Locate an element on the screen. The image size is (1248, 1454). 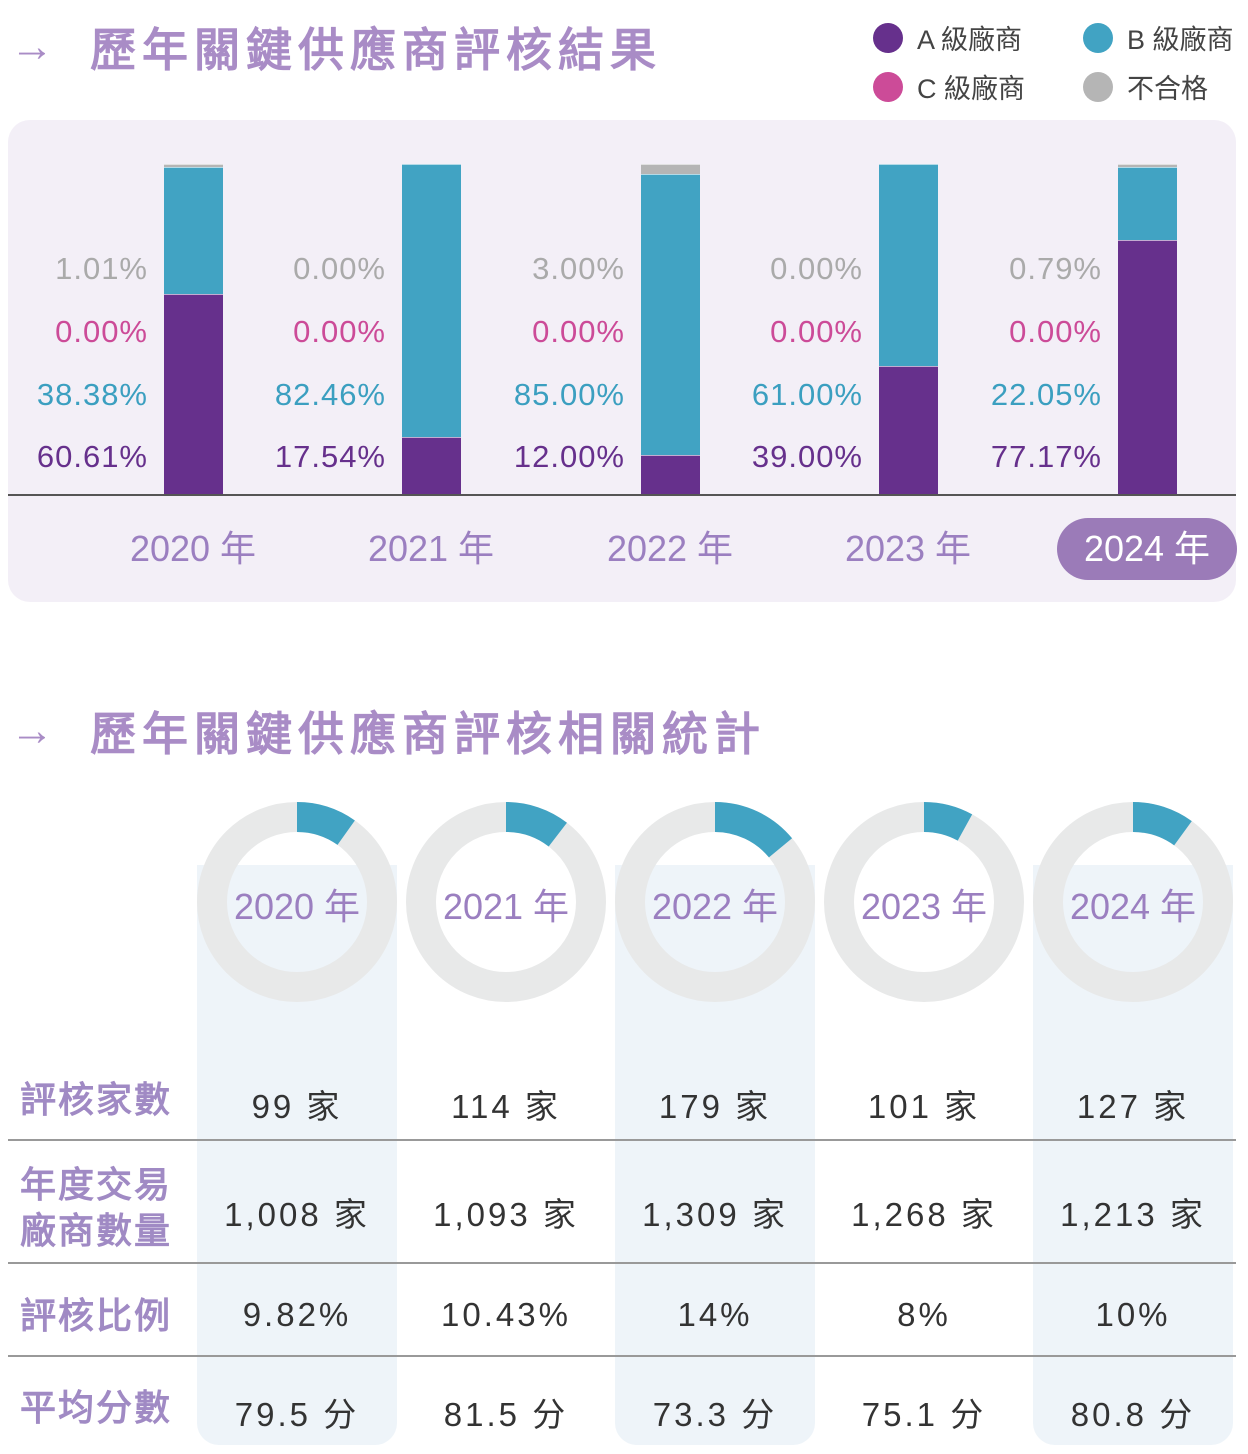
data-label: 39.00% is located at coordinates (807, 456).